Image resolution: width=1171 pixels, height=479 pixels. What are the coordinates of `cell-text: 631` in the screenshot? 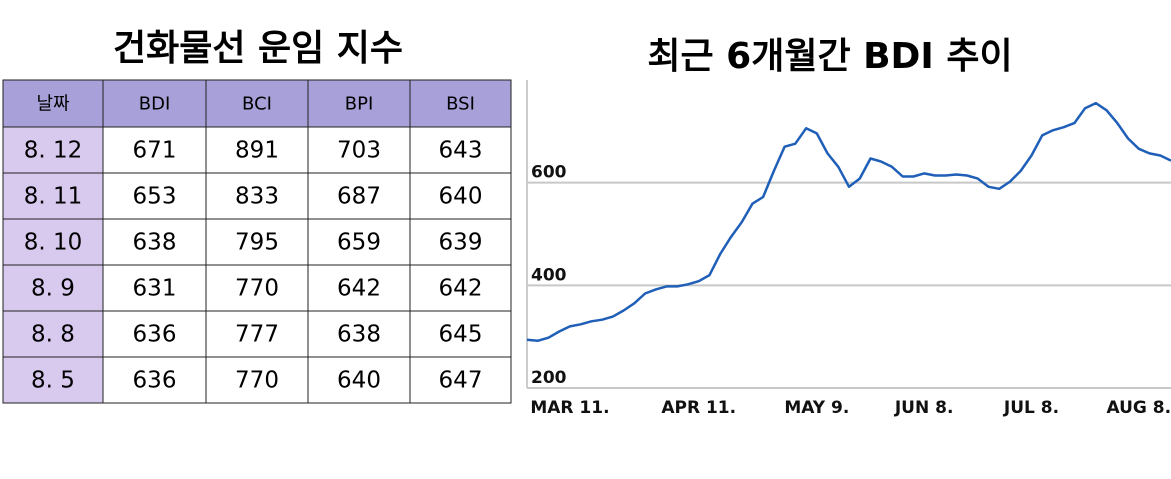 It's located at (155, 289).